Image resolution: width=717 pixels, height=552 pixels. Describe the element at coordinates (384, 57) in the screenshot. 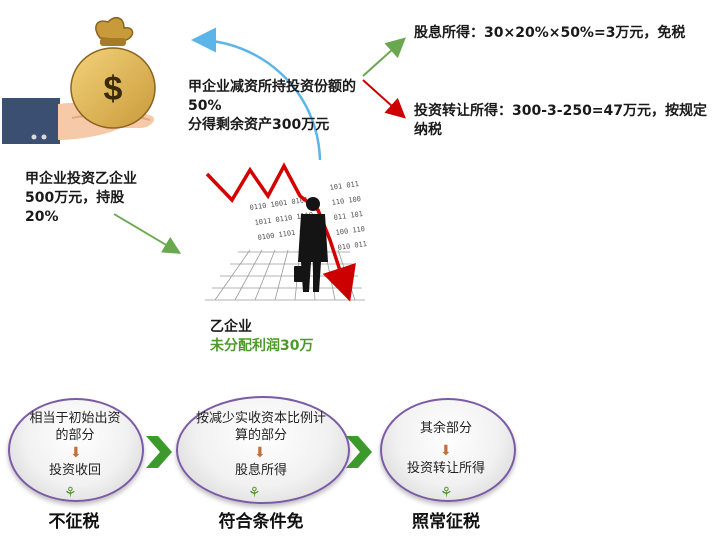

I see `dividend-arrow` at that location.